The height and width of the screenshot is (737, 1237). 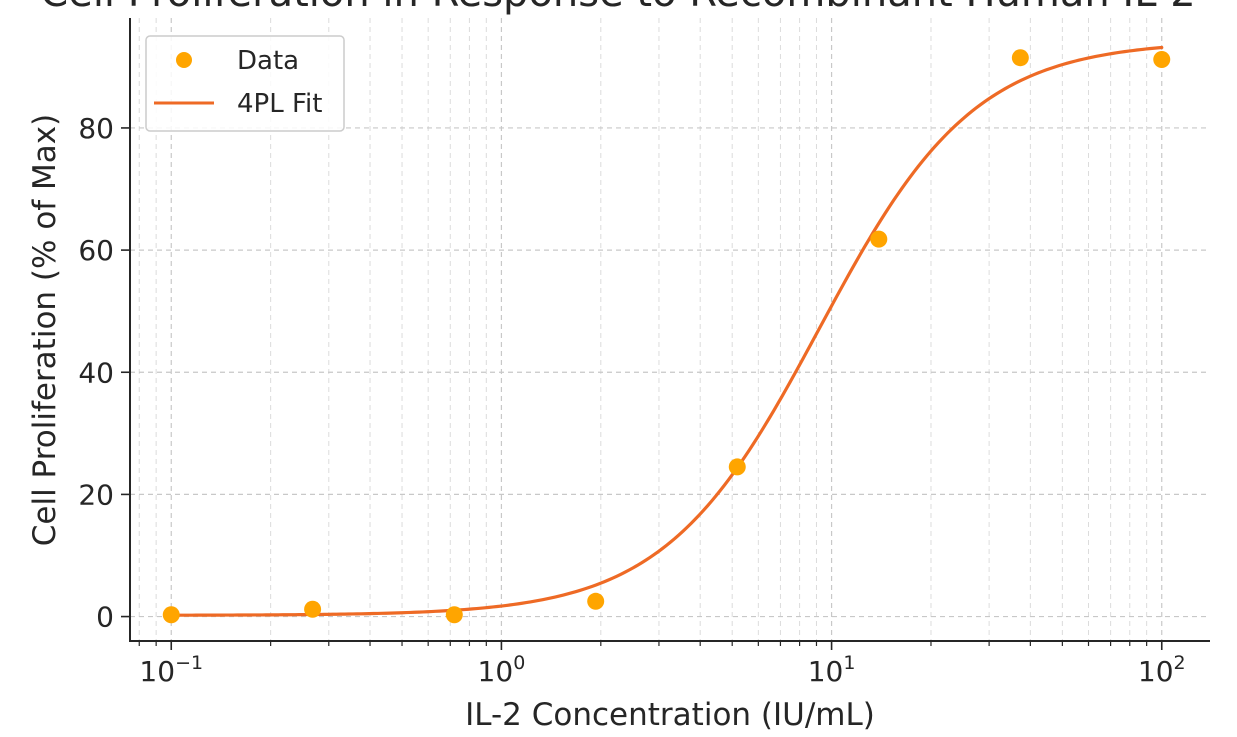 What do you see at coordinates (502, 670) in the screenshot?
I see `x-tick-label: 10⁰` at bounding box center [502, 670].